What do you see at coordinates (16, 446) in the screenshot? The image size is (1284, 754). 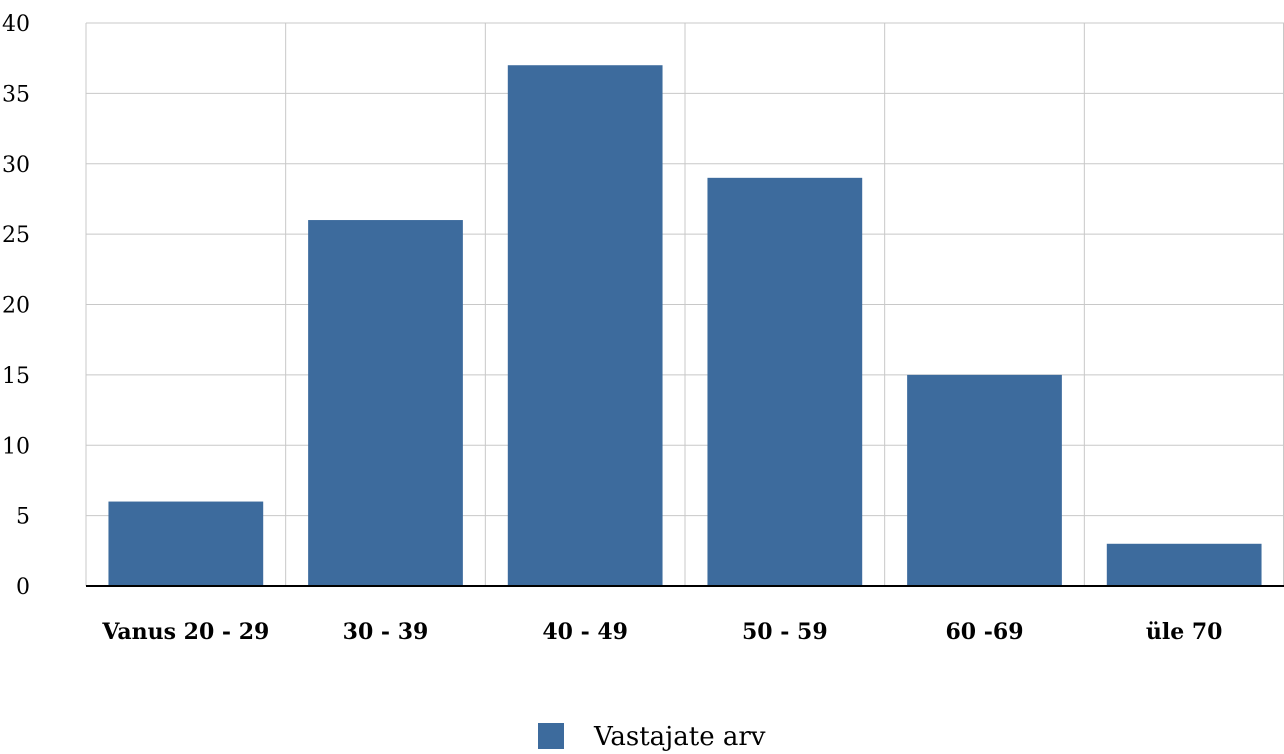 I see `y-tick-label-10: 10` at bounding box center [16, 446].